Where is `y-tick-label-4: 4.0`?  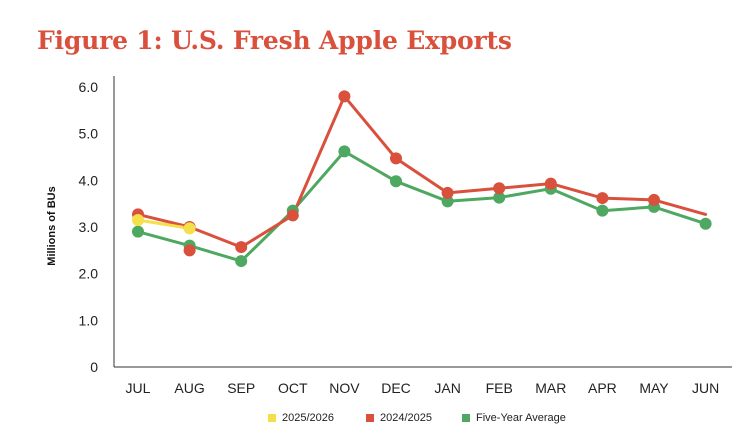 y-tick-label-4: 4.0 is located at coordinates (89, 180).